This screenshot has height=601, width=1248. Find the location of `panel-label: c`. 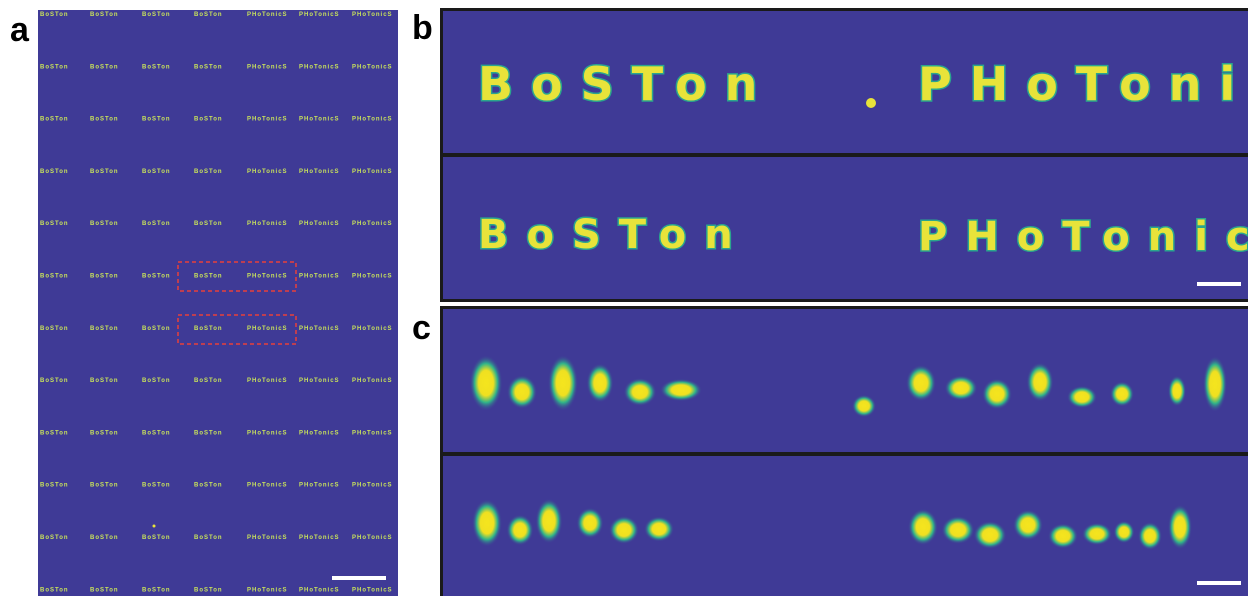

panel-label: c is located at coordinates (421, 328).